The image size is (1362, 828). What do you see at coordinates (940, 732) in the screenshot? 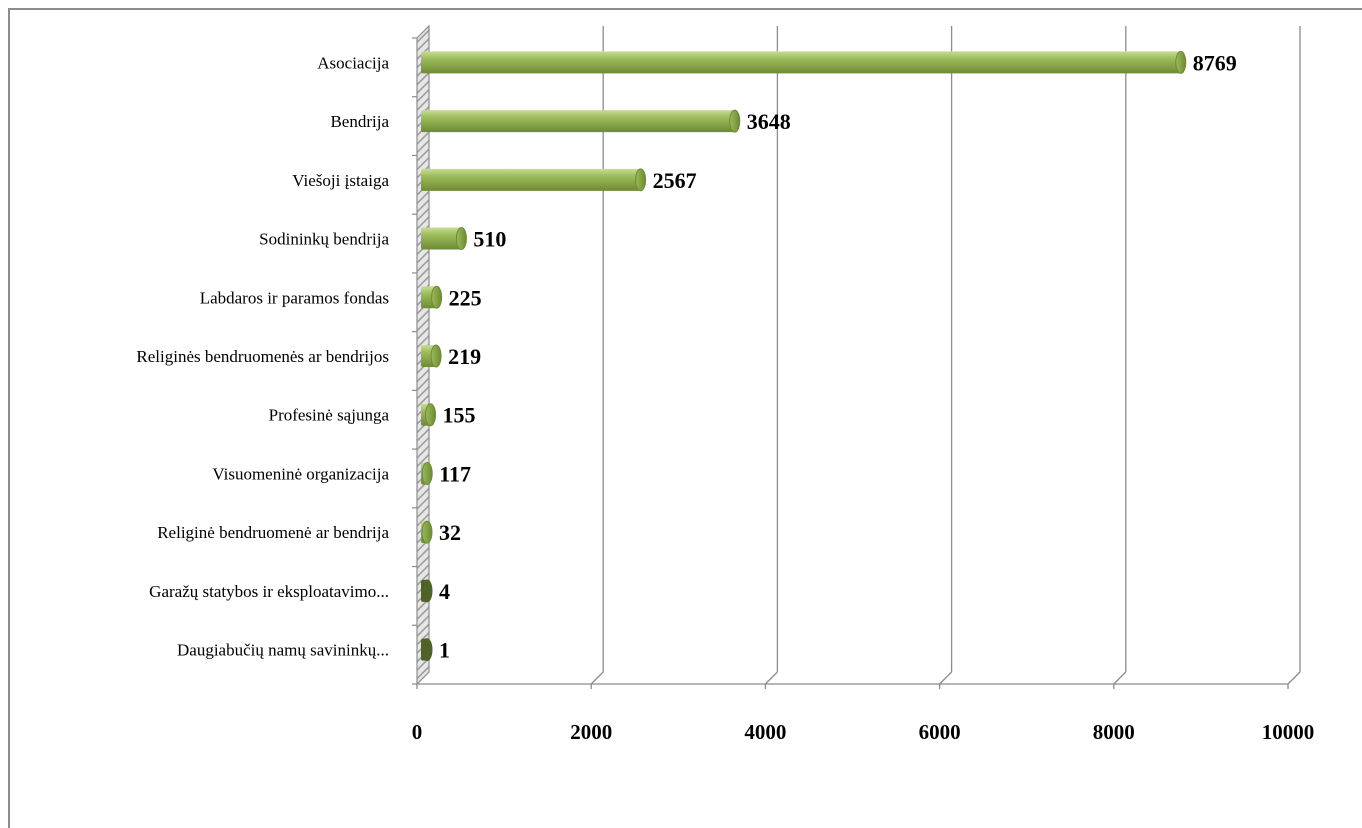
I see `x-tick-label: 6000` at bounding box center [940, 732].